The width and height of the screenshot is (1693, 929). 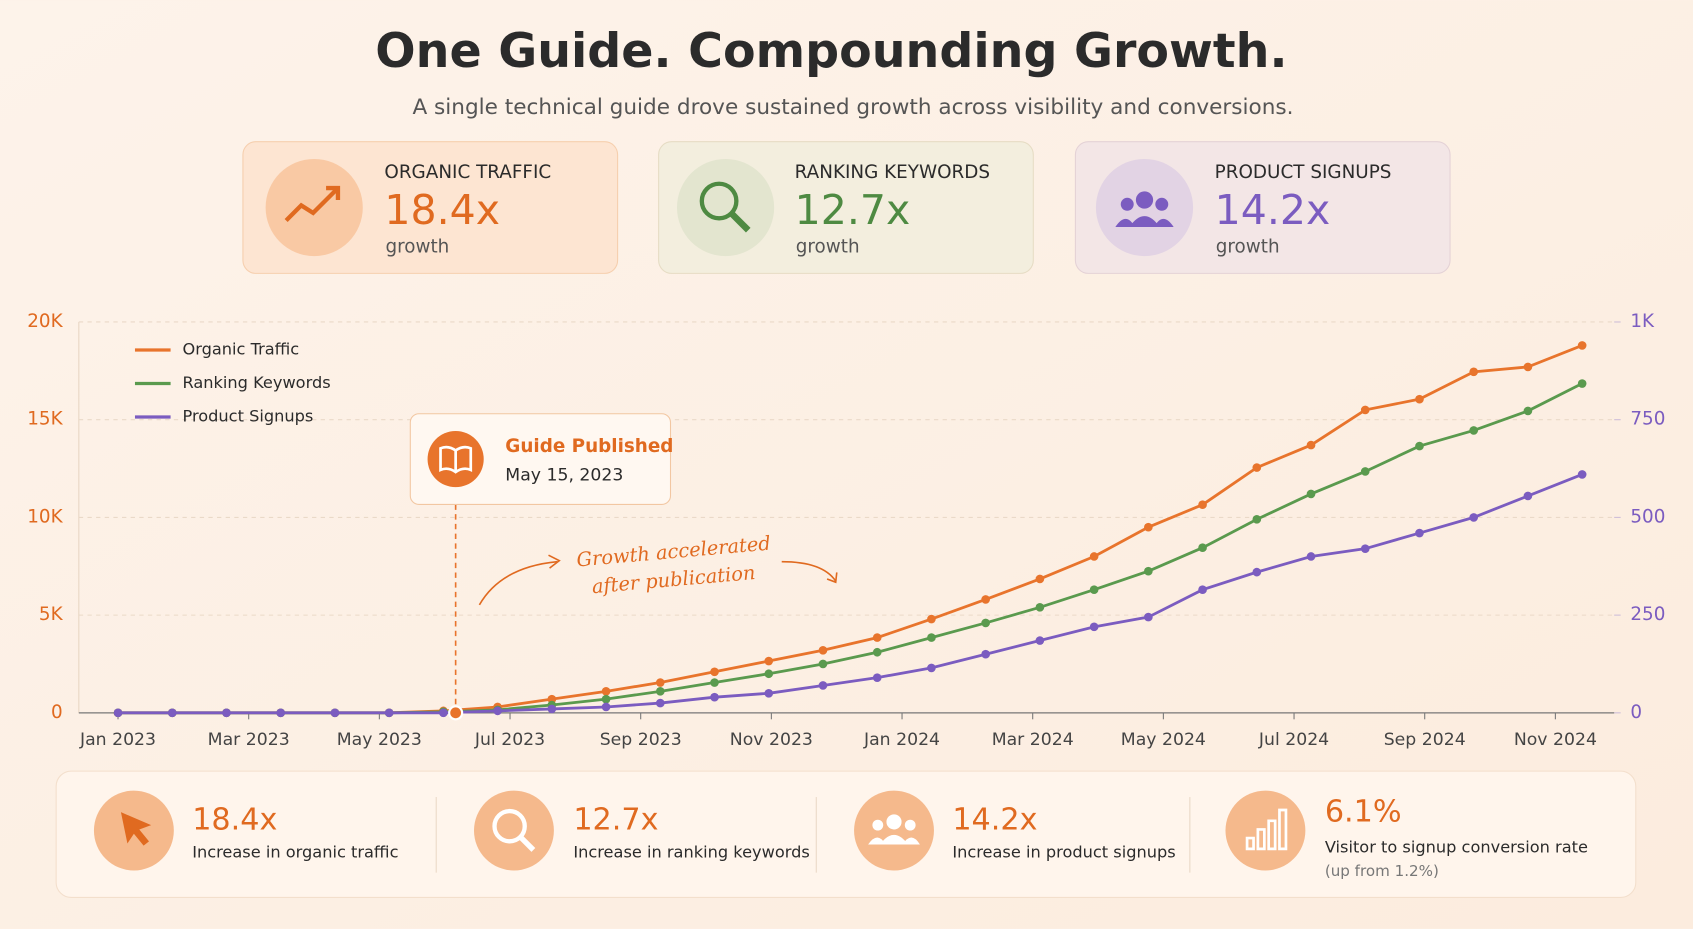 I want to click on annotation-icon, so click(x=456, y=459).